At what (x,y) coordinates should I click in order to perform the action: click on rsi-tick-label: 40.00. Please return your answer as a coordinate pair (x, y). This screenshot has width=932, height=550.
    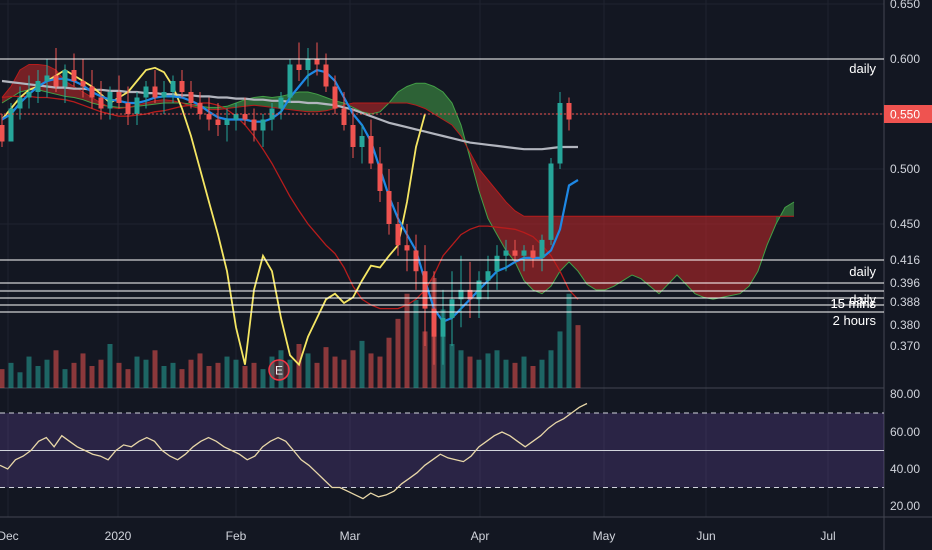
    Looking at the image, I should click on (905, 469).